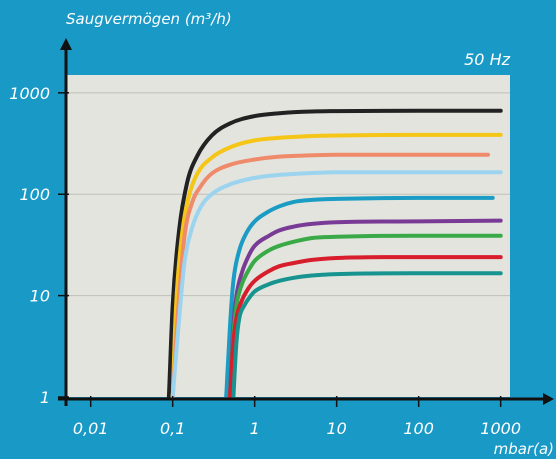 Image resolution: width=556 pixels, height=459 pixels. I want to click on y-tick-label: 1, so click(45, 397).